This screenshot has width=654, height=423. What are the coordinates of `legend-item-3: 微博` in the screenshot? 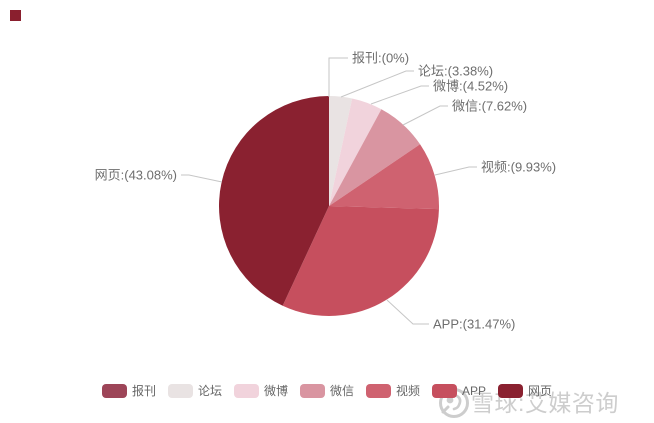 It's located at (260, 390).